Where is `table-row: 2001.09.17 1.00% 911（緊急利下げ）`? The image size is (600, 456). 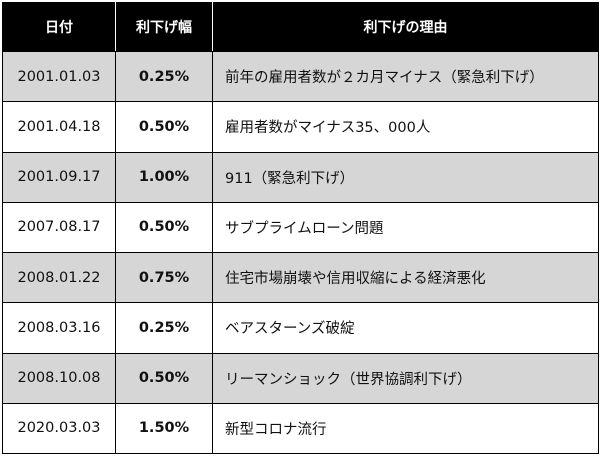 table-row: 2001.09.17 1.00% 911（緊急利下げ） is located at coordinates (300, 177).